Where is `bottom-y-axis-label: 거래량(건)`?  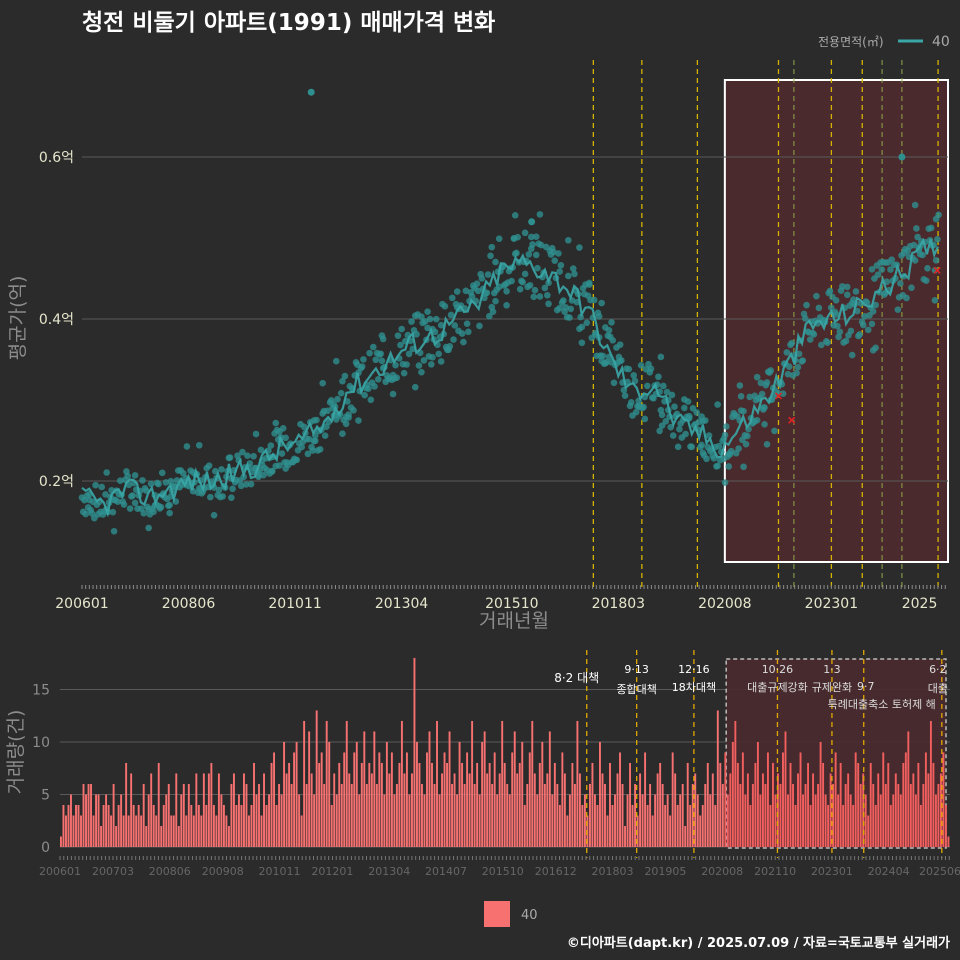 bottom-y-axis-label: 거래량(건) is located at coordinates (16, 752).